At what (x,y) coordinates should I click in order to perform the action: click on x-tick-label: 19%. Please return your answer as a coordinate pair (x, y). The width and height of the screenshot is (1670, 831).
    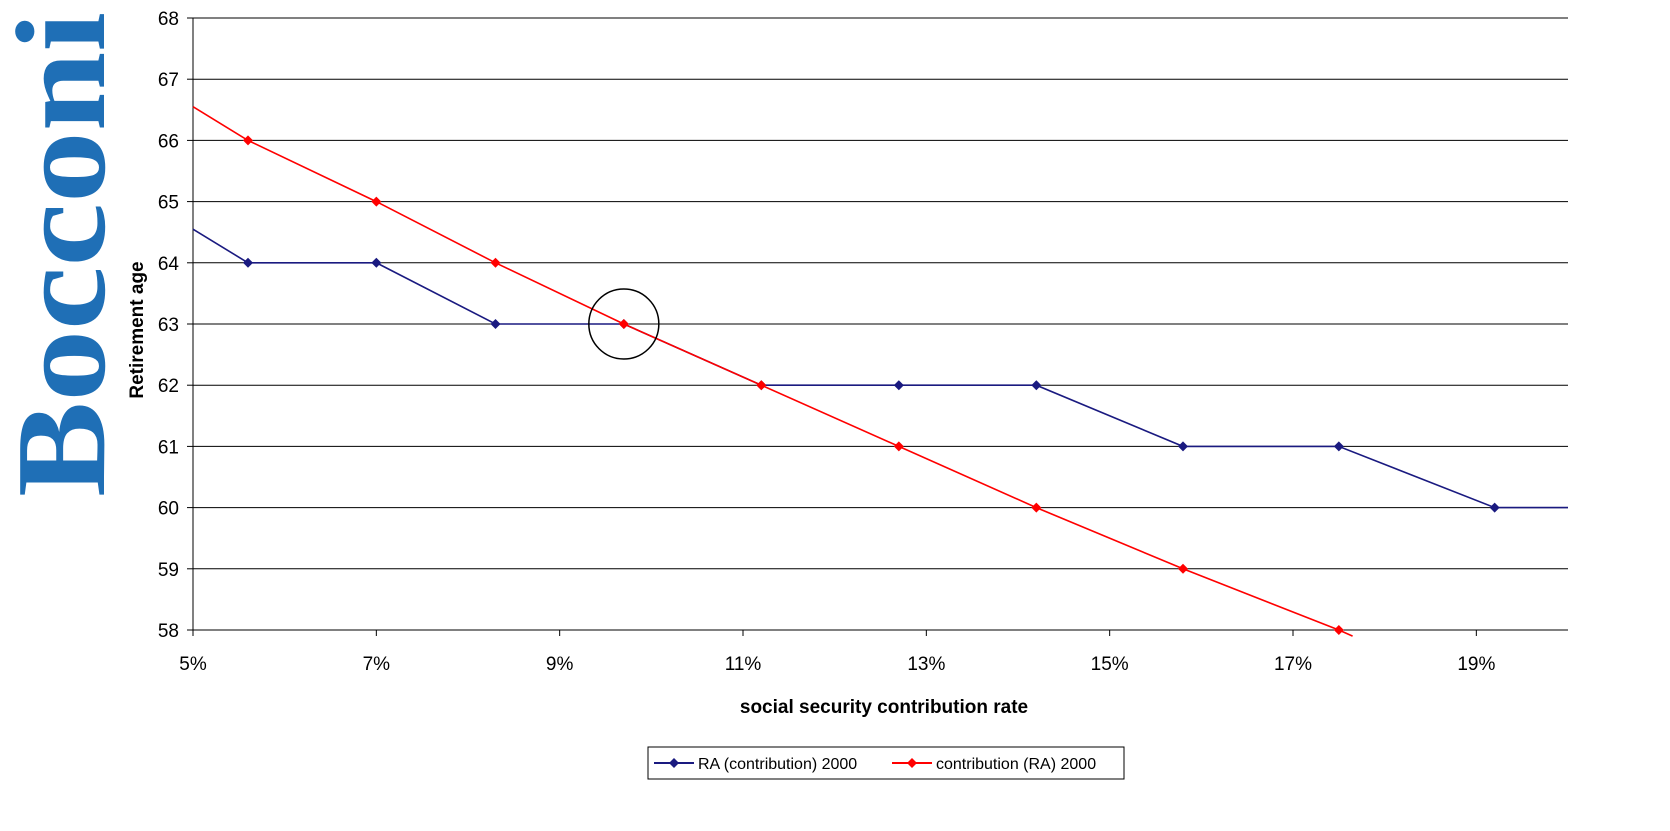
    Looking at the image, I should click on (1476, 664).